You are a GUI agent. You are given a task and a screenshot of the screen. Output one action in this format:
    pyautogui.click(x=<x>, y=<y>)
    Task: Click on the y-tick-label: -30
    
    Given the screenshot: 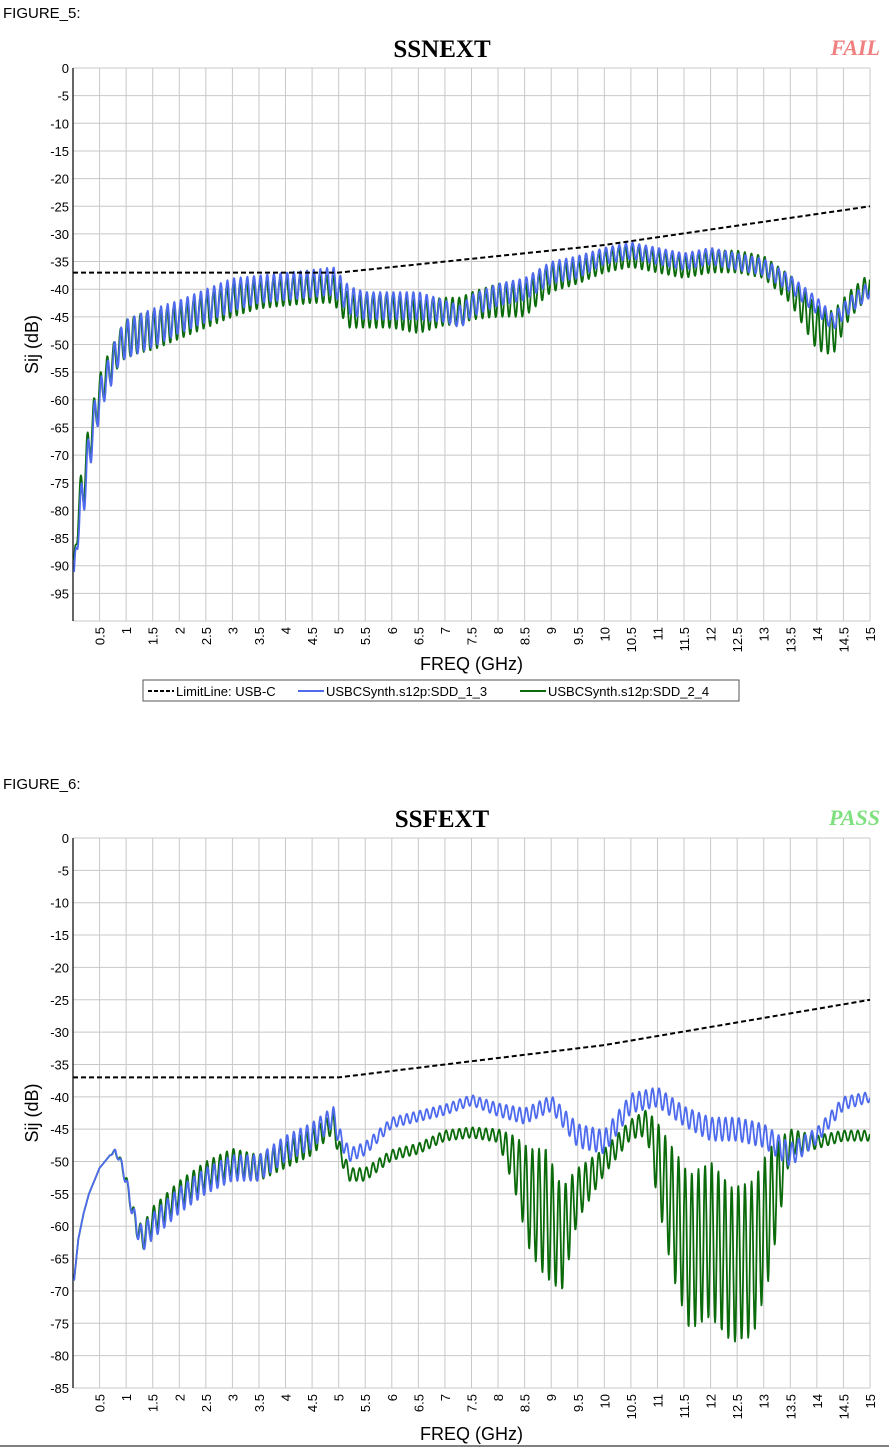 What is the action you would take?
    pyautogui.click(x=59, y=1032)
    